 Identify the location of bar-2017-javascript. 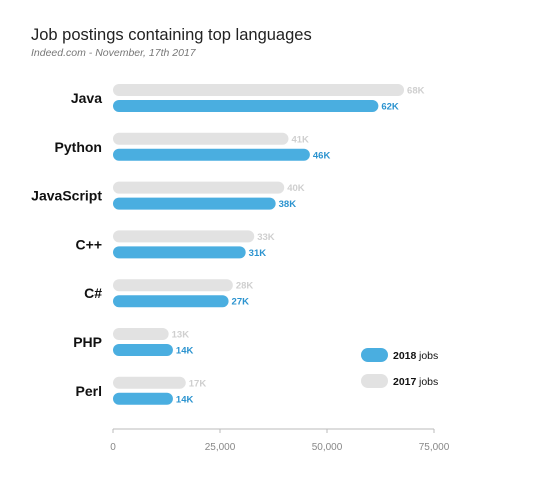
(199, 187).